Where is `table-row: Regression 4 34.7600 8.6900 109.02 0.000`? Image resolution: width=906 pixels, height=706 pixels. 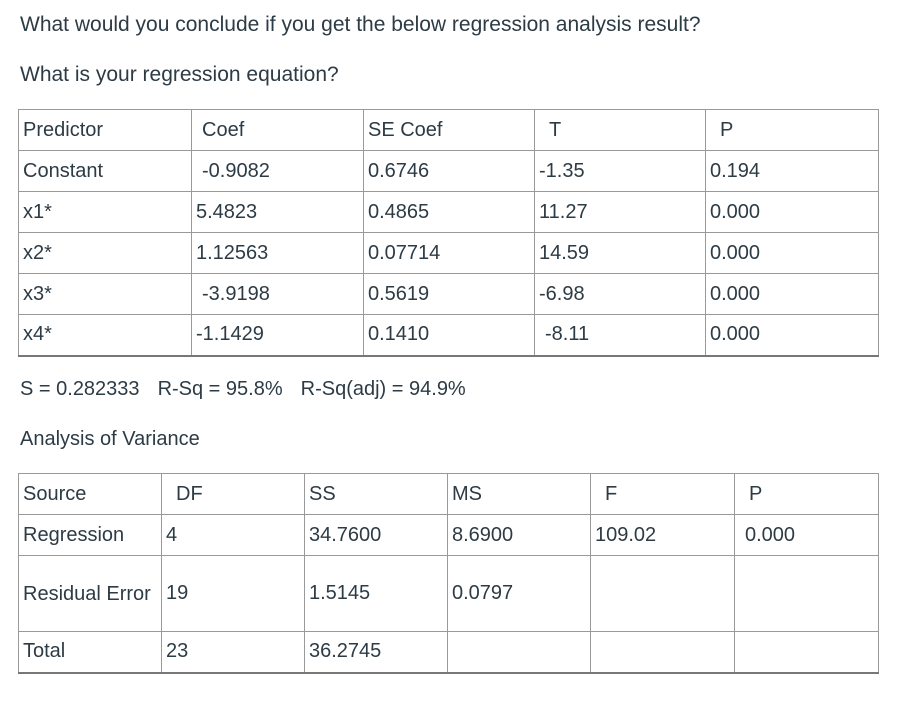 table-row: Regression 4 34.7600 8.6900 109.02 0.000 is located at coordinates (448, 535).